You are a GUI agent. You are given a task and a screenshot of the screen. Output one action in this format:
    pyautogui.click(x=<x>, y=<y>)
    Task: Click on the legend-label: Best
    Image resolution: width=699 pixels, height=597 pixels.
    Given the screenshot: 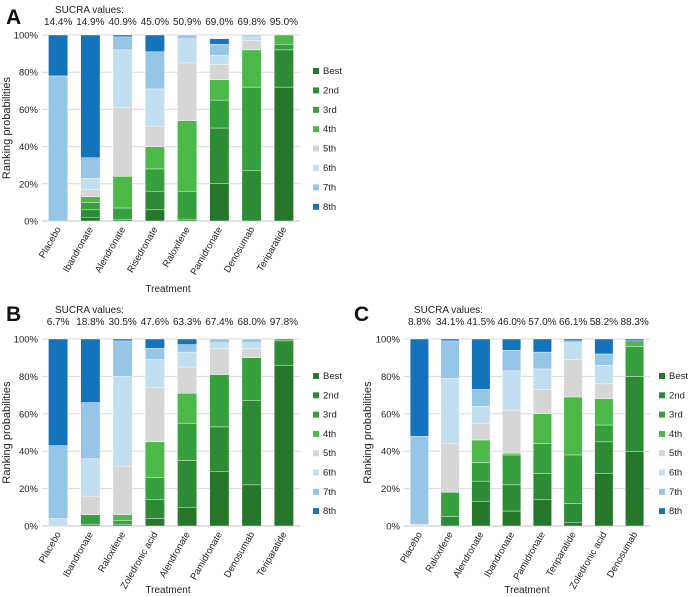 What is the action you would take?
    pyautogui.click(x=332, y=376)
    